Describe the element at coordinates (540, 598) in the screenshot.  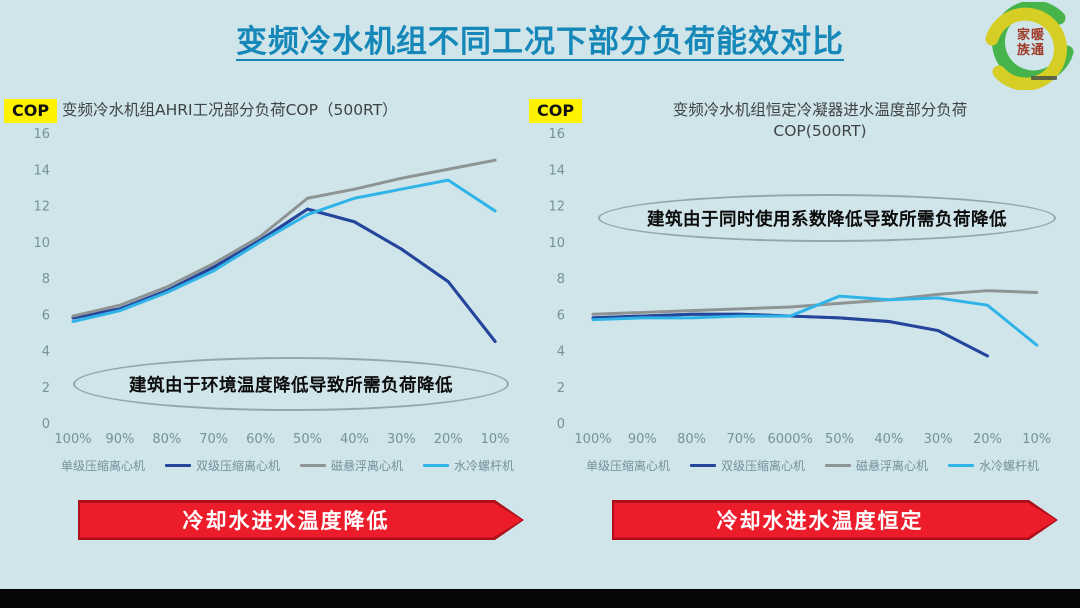
I see `bottom-black-bar` at that location.